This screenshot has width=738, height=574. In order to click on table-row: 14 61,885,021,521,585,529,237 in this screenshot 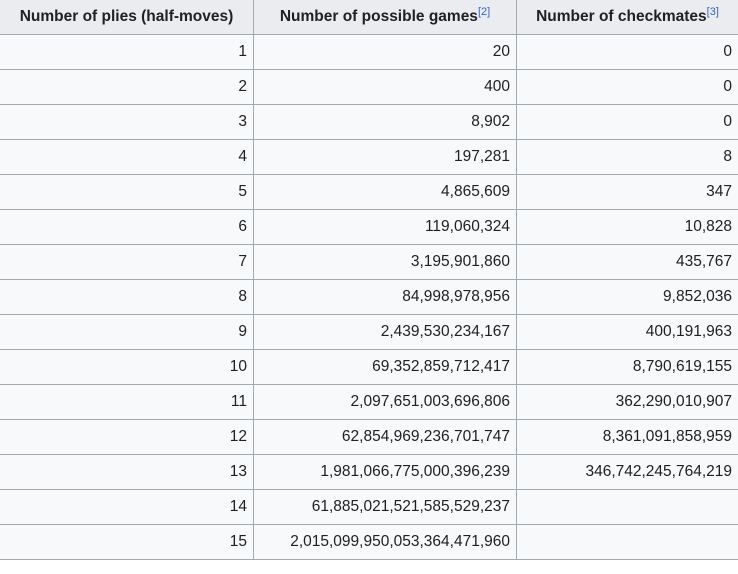, I will do `click(369, 507)`.